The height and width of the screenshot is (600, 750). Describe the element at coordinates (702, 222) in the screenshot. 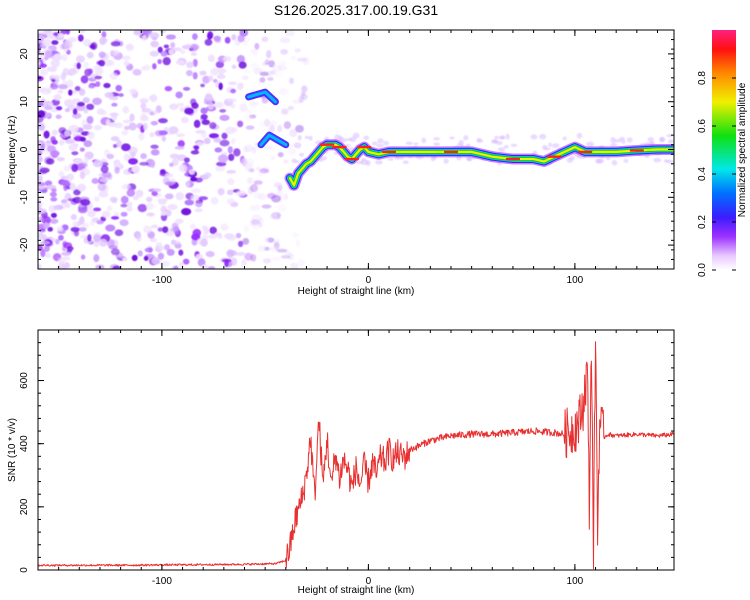

I see `colorbar-tick-label: 0.2` at that location.